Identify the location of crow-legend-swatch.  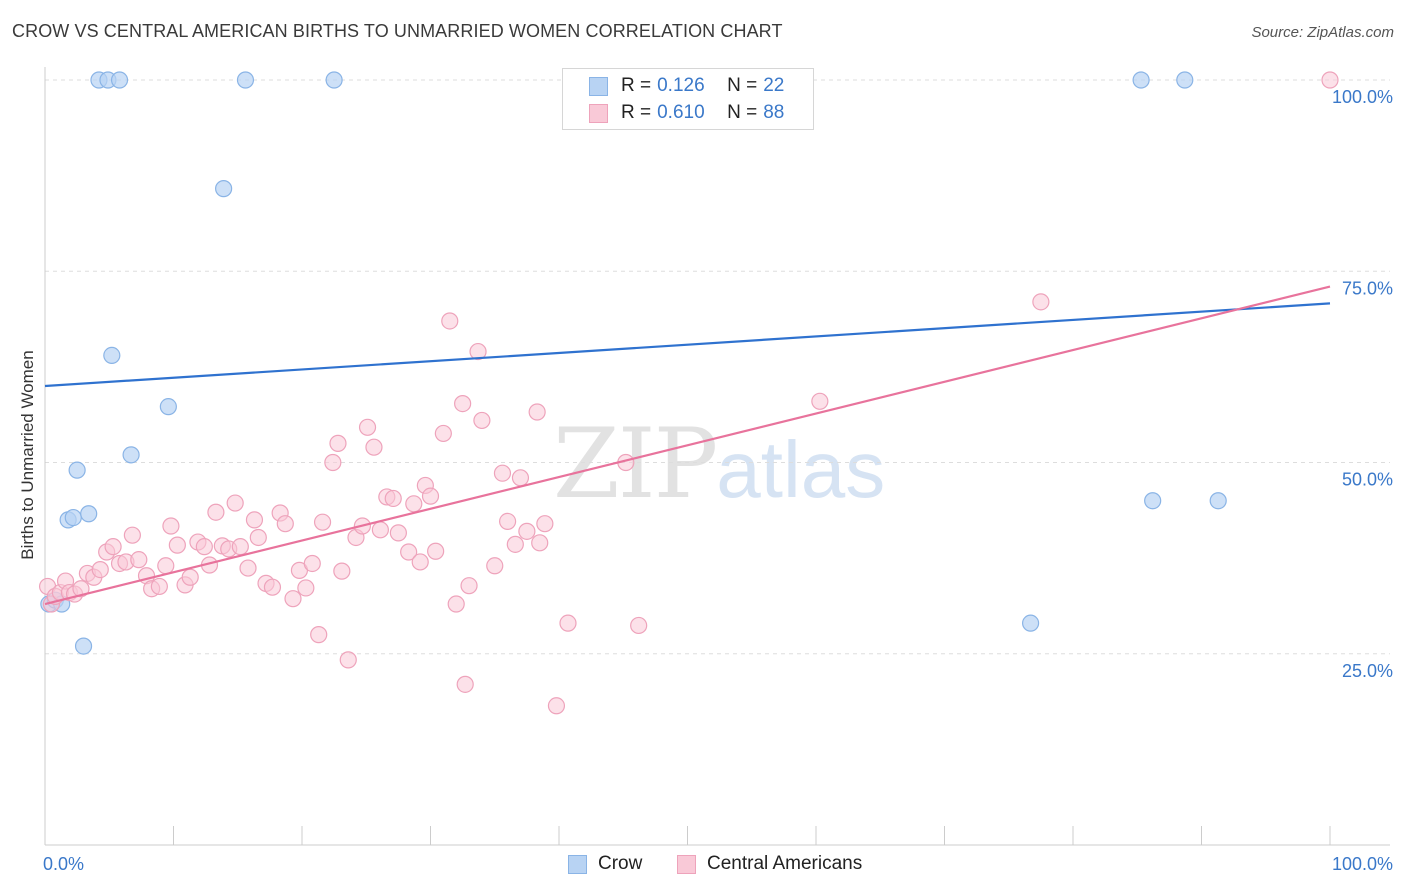
(577, 864).